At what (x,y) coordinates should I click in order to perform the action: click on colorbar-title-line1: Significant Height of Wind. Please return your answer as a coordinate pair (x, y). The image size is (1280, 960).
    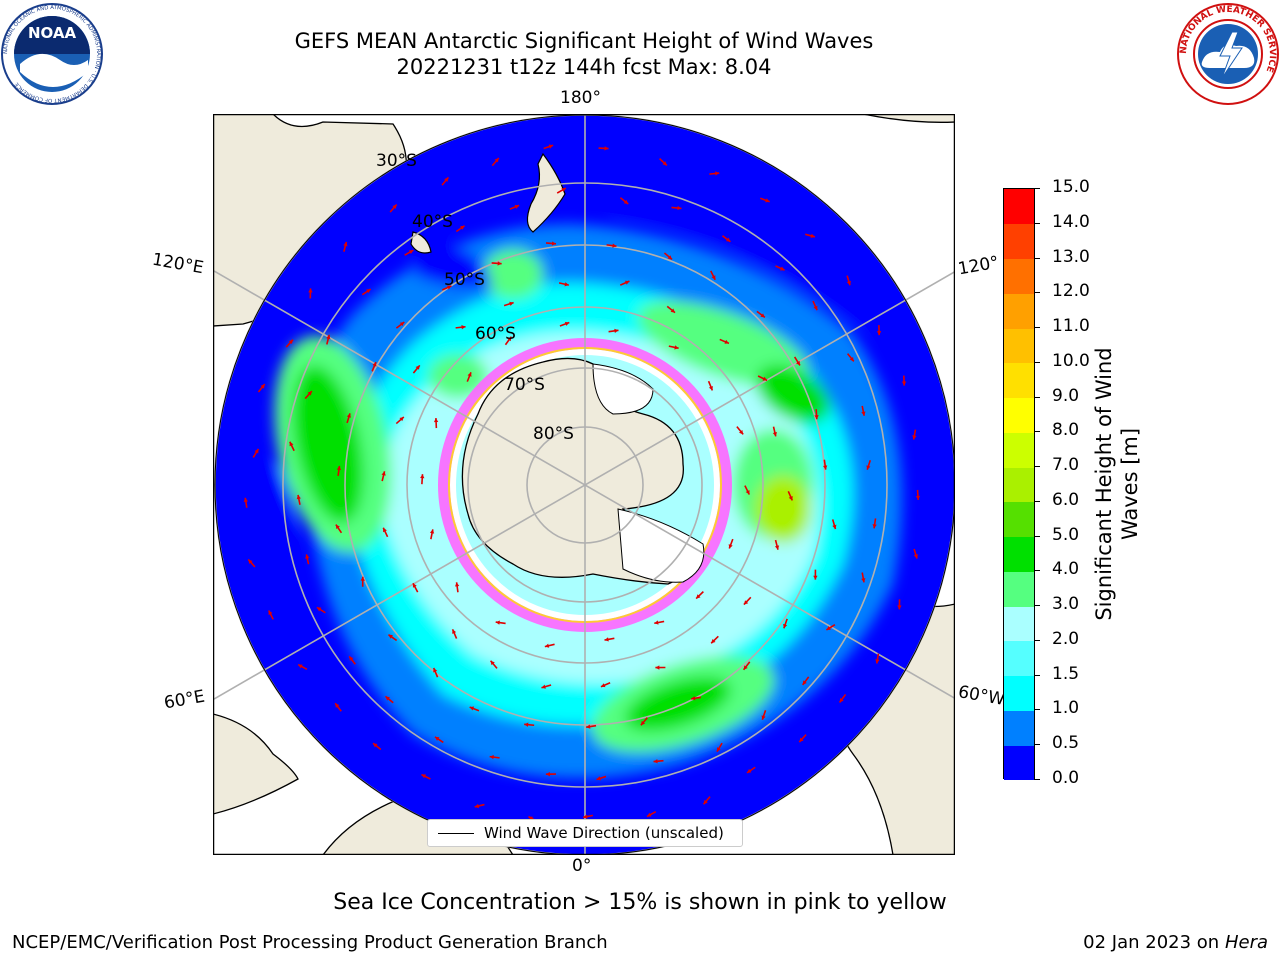
    Looking at the image, I should click on (1104, 484).